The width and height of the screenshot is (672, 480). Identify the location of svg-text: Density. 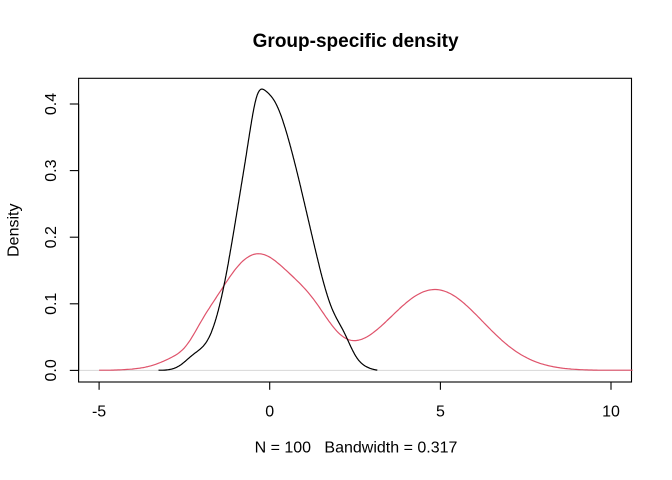
(13, 230).